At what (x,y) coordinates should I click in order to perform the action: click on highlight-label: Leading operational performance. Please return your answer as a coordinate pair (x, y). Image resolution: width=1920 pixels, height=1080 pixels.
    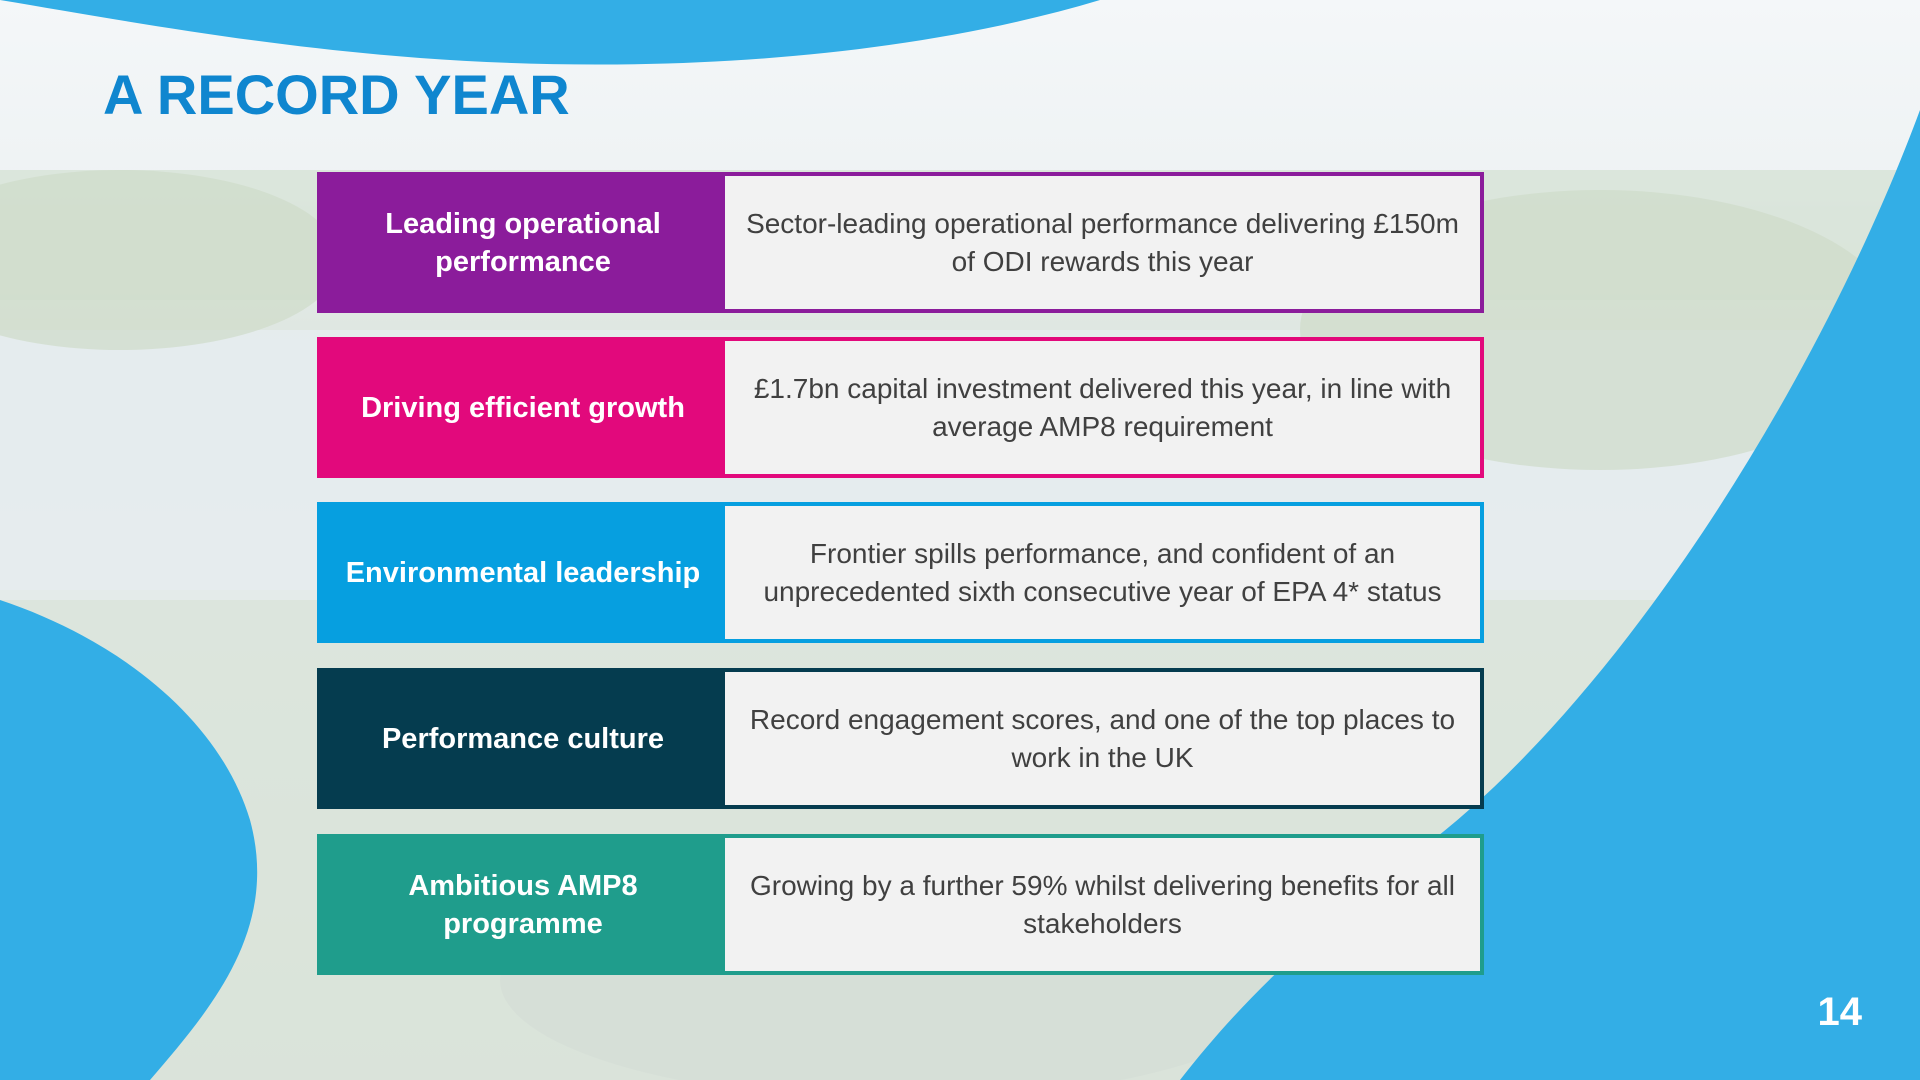
    Looking at the image, I should click on (523, 242).